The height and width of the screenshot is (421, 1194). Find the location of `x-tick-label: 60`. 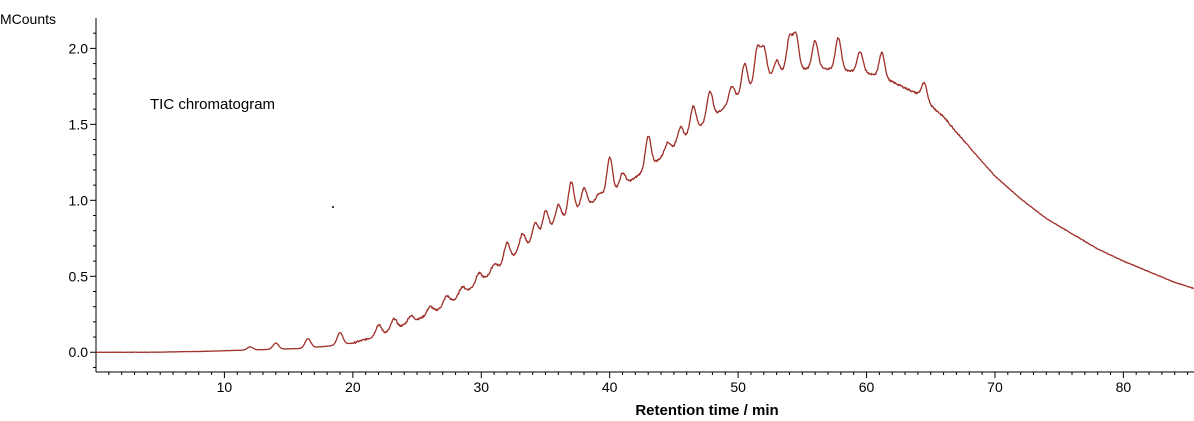

x-tick-label: 60 is located at coordinates (867, 387).